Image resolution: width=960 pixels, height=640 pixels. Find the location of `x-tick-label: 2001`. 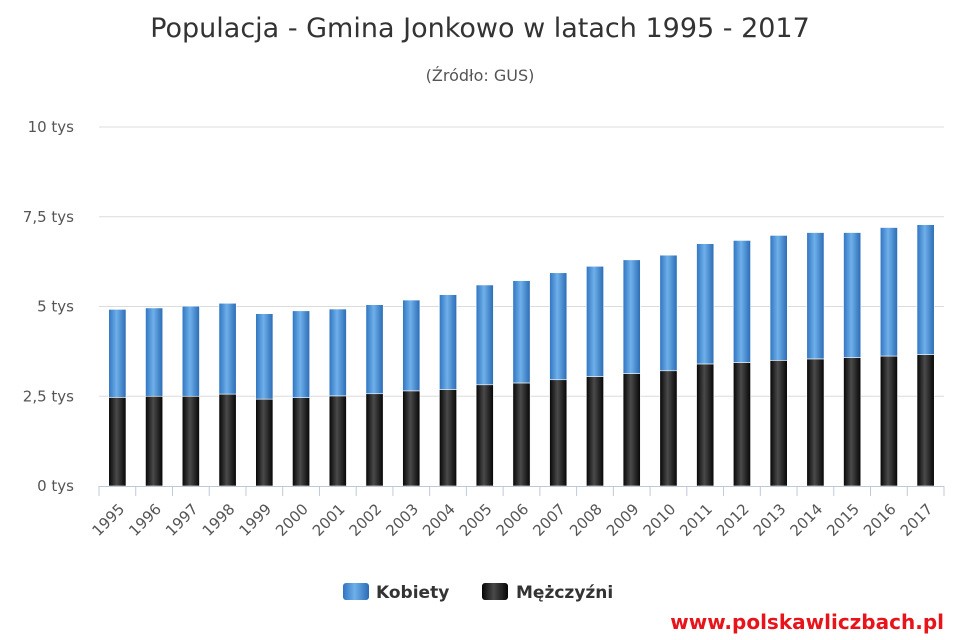

x-tick-label: 2001 is located at coordinates (329, 520).